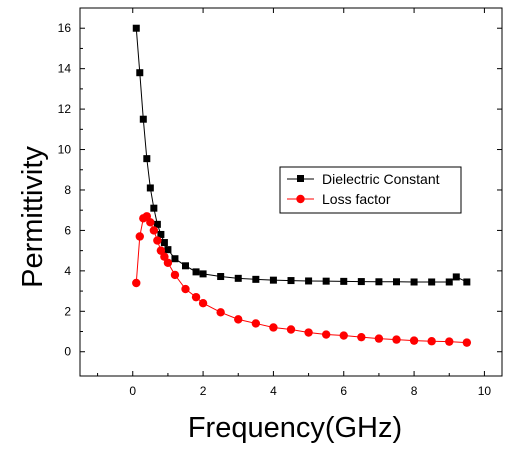 The width and height of the screenshot is (523, 450). I want to click on legend-box, so click(370, 190).